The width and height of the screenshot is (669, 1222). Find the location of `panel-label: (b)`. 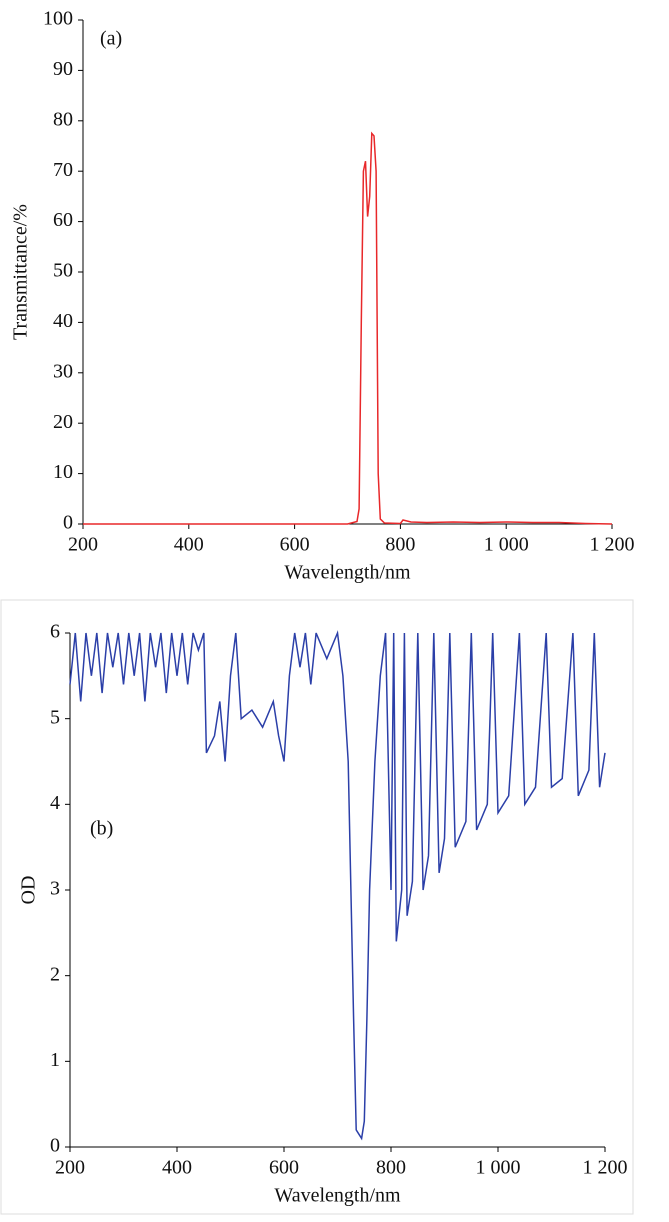

panel-label: (b) is located at coordinates (101, 829).